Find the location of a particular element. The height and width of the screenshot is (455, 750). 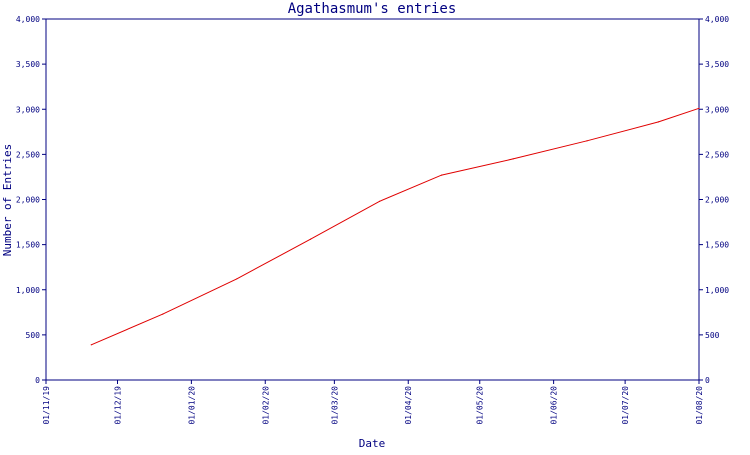

y-tick-label-right: 4,000 is located at coordinates (717, 19).